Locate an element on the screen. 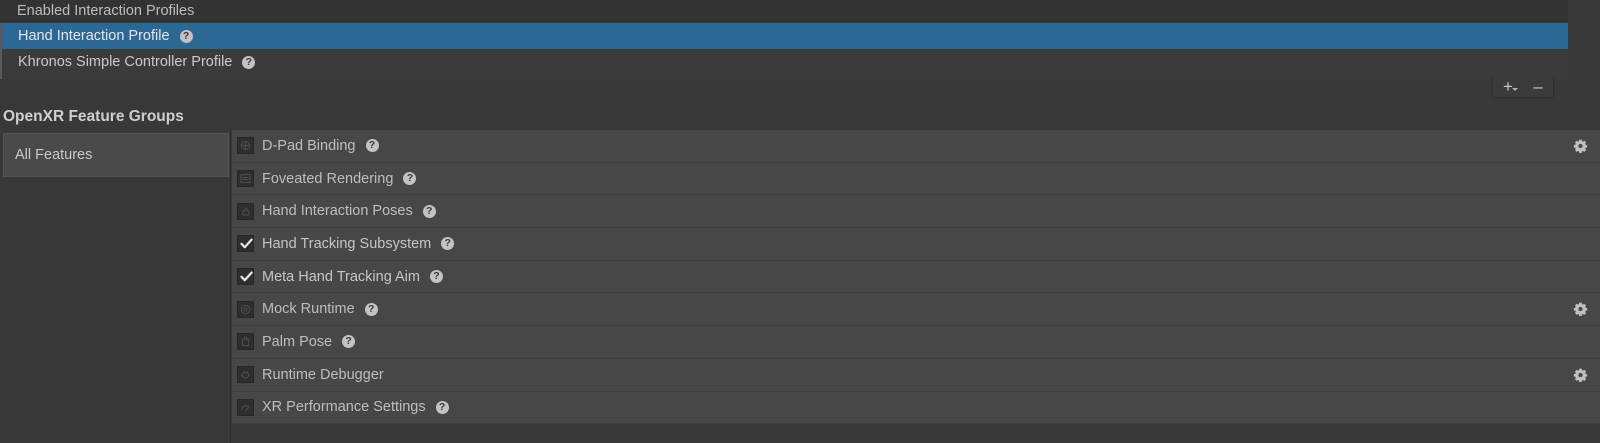 The width and height of the screenshot is (1600, 443). feature-row-palm-pose: Palm Pose ? is located at coordinates (916, 342).